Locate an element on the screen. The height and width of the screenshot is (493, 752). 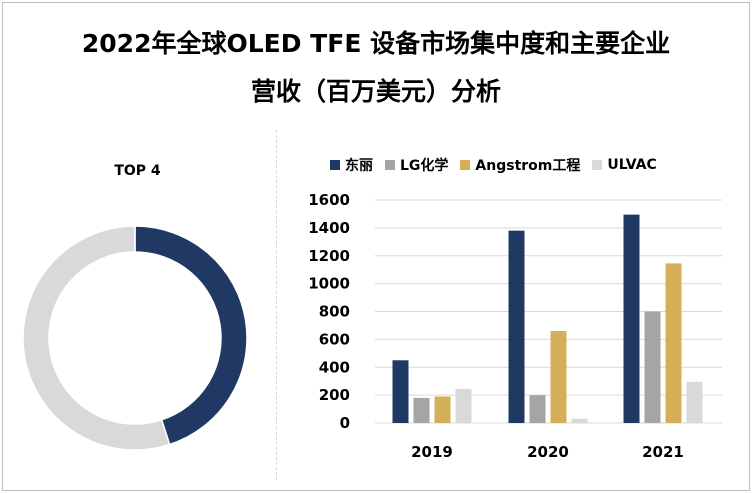
divider is located at coordinates (276, 305).